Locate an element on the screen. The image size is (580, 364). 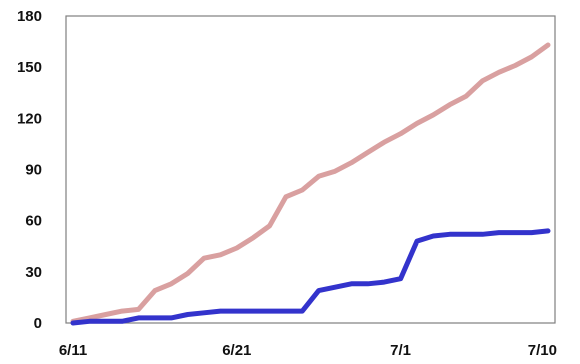
x-tick-label: 7/1 is located at coordinates (400, 350).